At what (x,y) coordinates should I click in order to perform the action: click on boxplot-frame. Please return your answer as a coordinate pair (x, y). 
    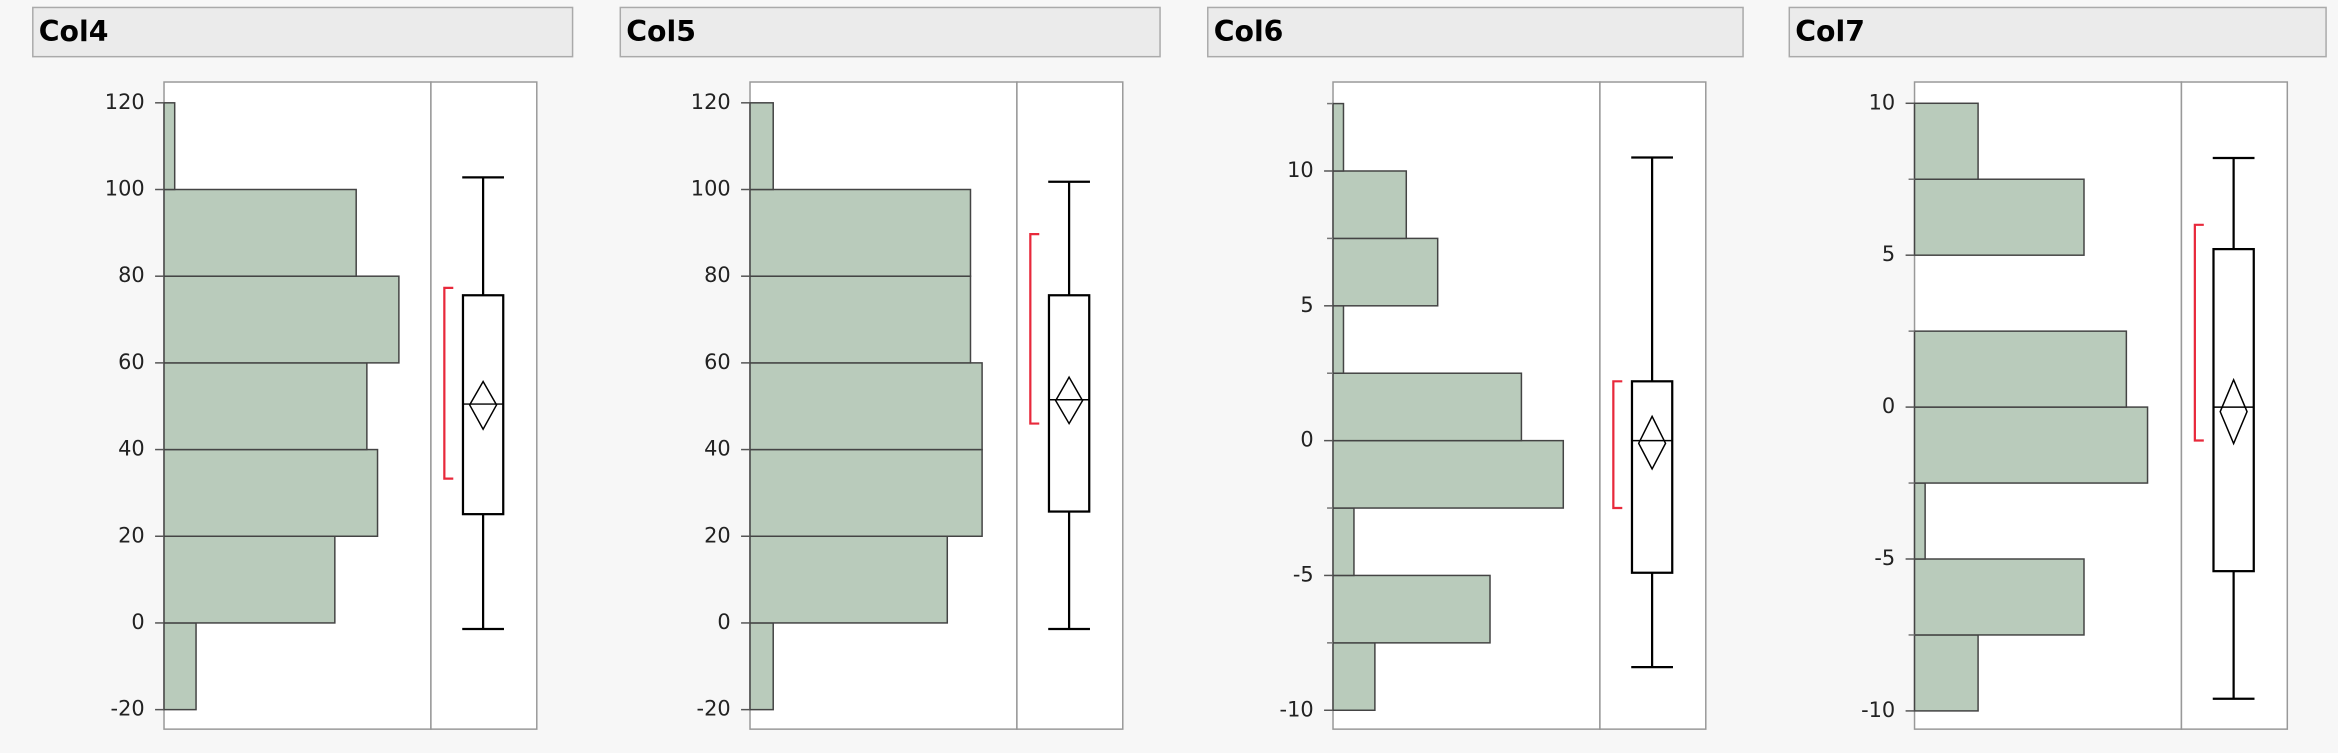
    Looking at the image, I should click on (1070, 405).